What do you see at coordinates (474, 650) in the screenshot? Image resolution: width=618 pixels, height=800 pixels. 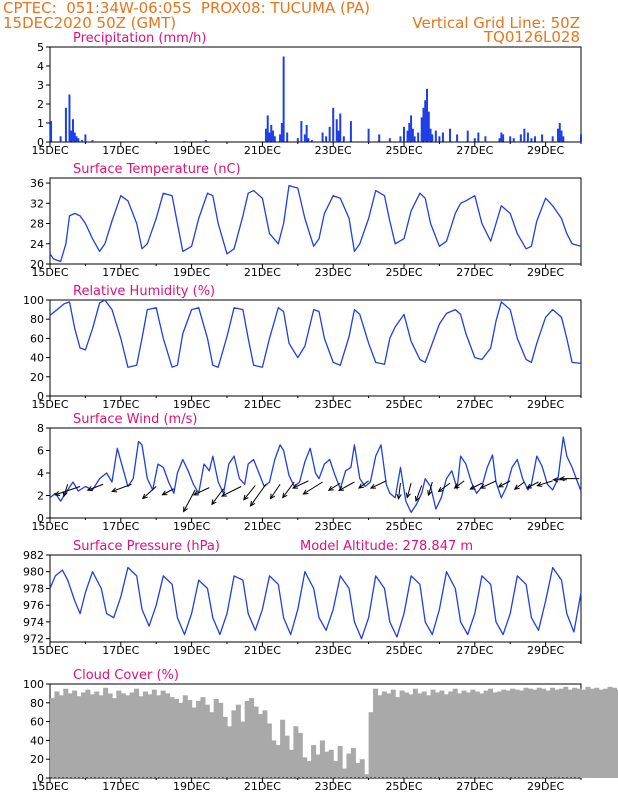 I see `panel-5-xtick-label: 27DEC` at bounding box center [474, 650].